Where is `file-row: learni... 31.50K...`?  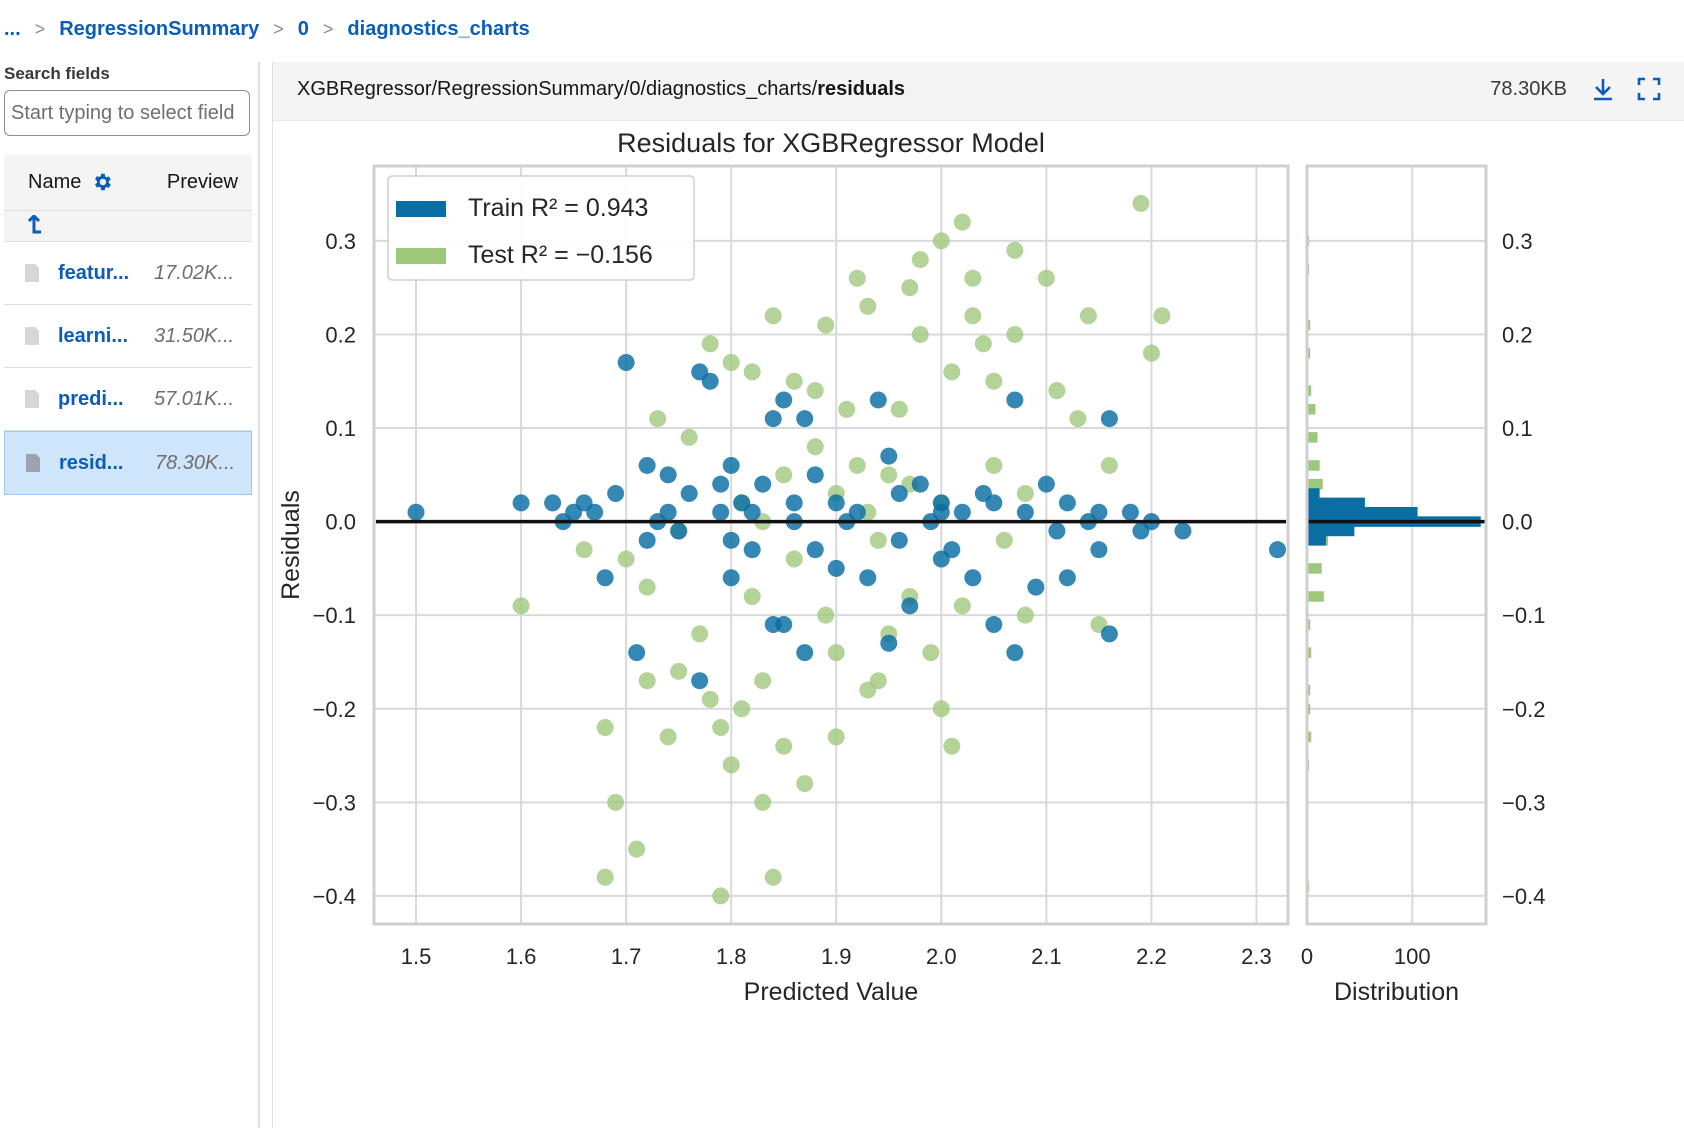
file-row: learni... 31.50K... is located at coordinates (128, 336).